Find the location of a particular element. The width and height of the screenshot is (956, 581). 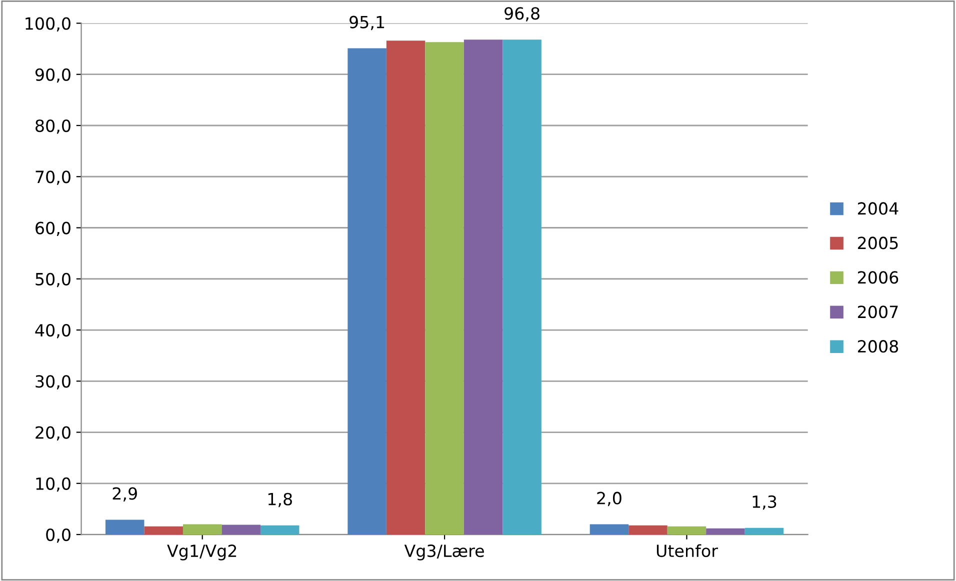

data-label: 1,8 is located at coordinates (280, 500).